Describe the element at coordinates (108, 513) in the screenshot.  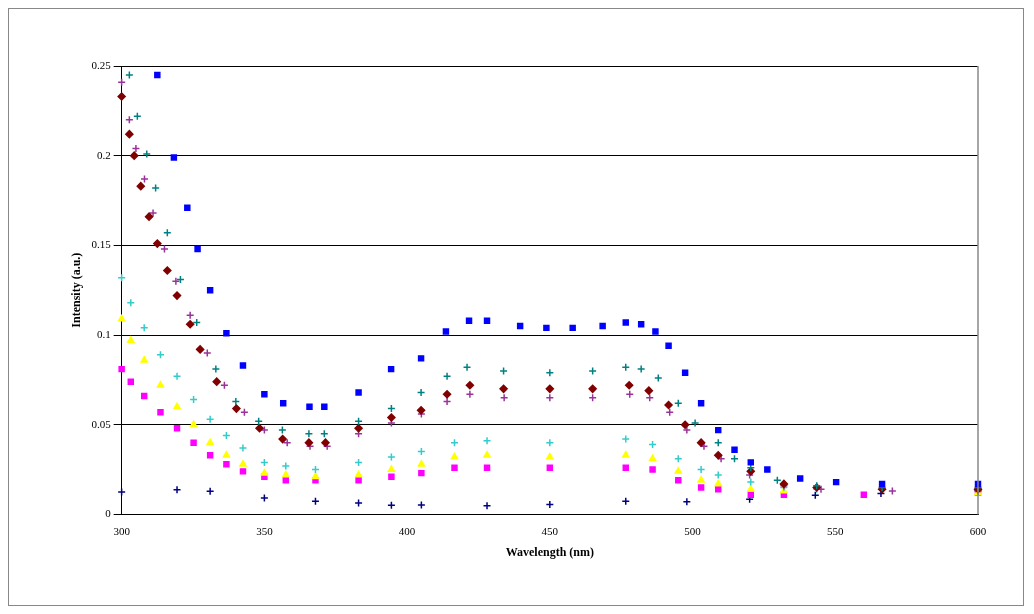
I see `y-tick-label: 0` at that location.